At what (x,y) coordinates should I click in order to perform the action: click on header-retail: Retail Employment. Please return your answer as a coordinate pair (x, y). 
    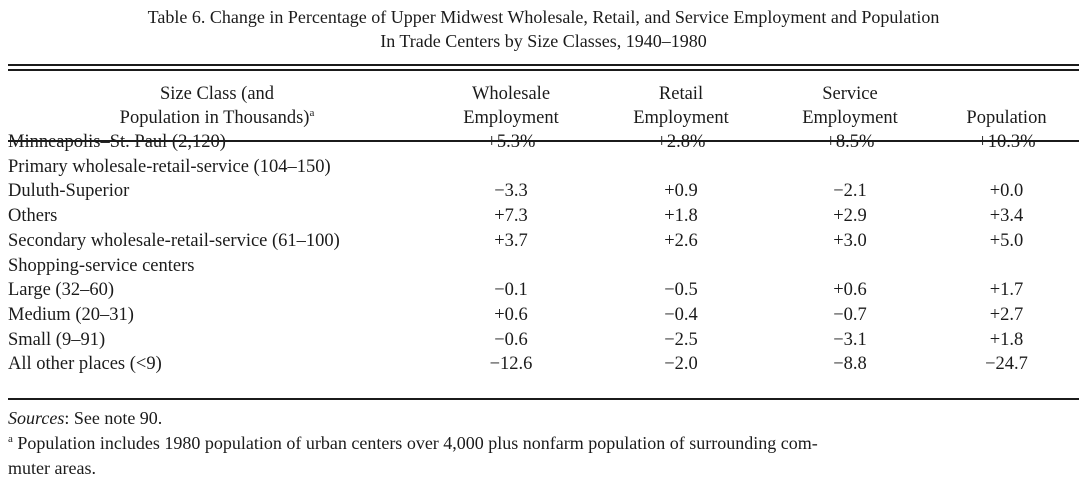
    Looking at the image, I should click on (681, 104).